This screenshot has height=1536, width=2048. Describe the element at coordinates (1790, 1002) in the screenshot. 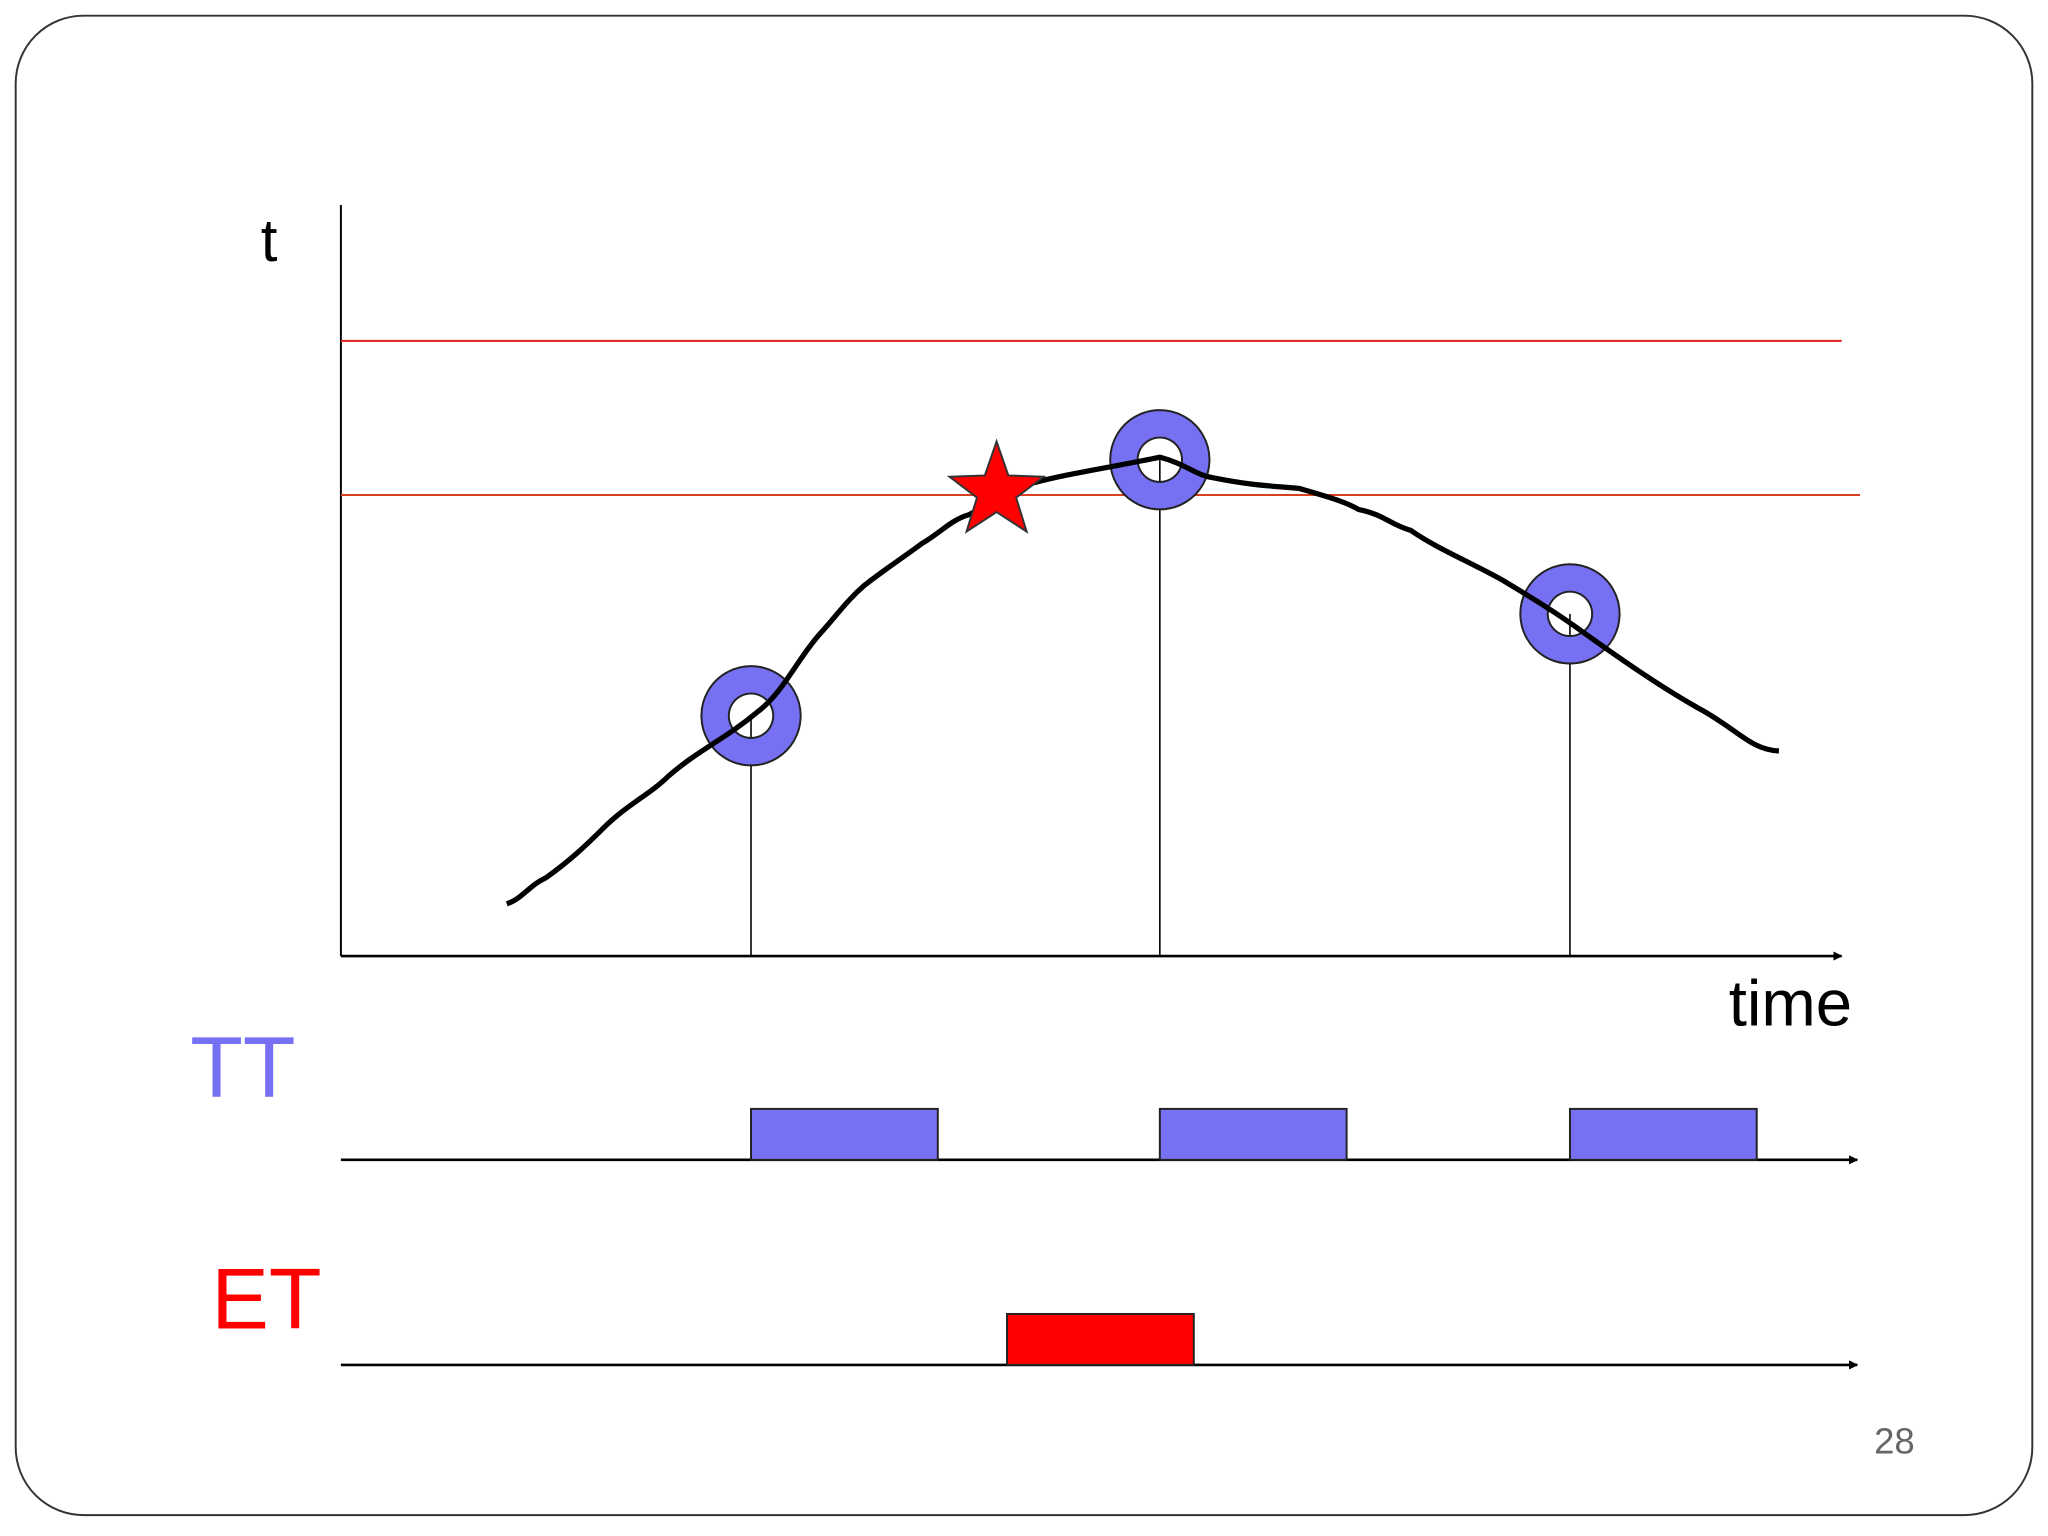

I see `x-axis-label: time` at that location.